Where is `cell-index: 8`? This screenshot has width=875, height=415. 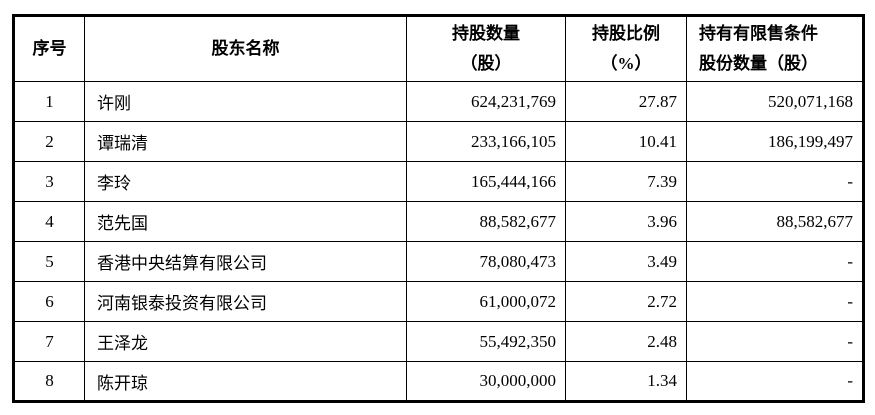 cell-index: 8 is located at coordinates (49, 381).